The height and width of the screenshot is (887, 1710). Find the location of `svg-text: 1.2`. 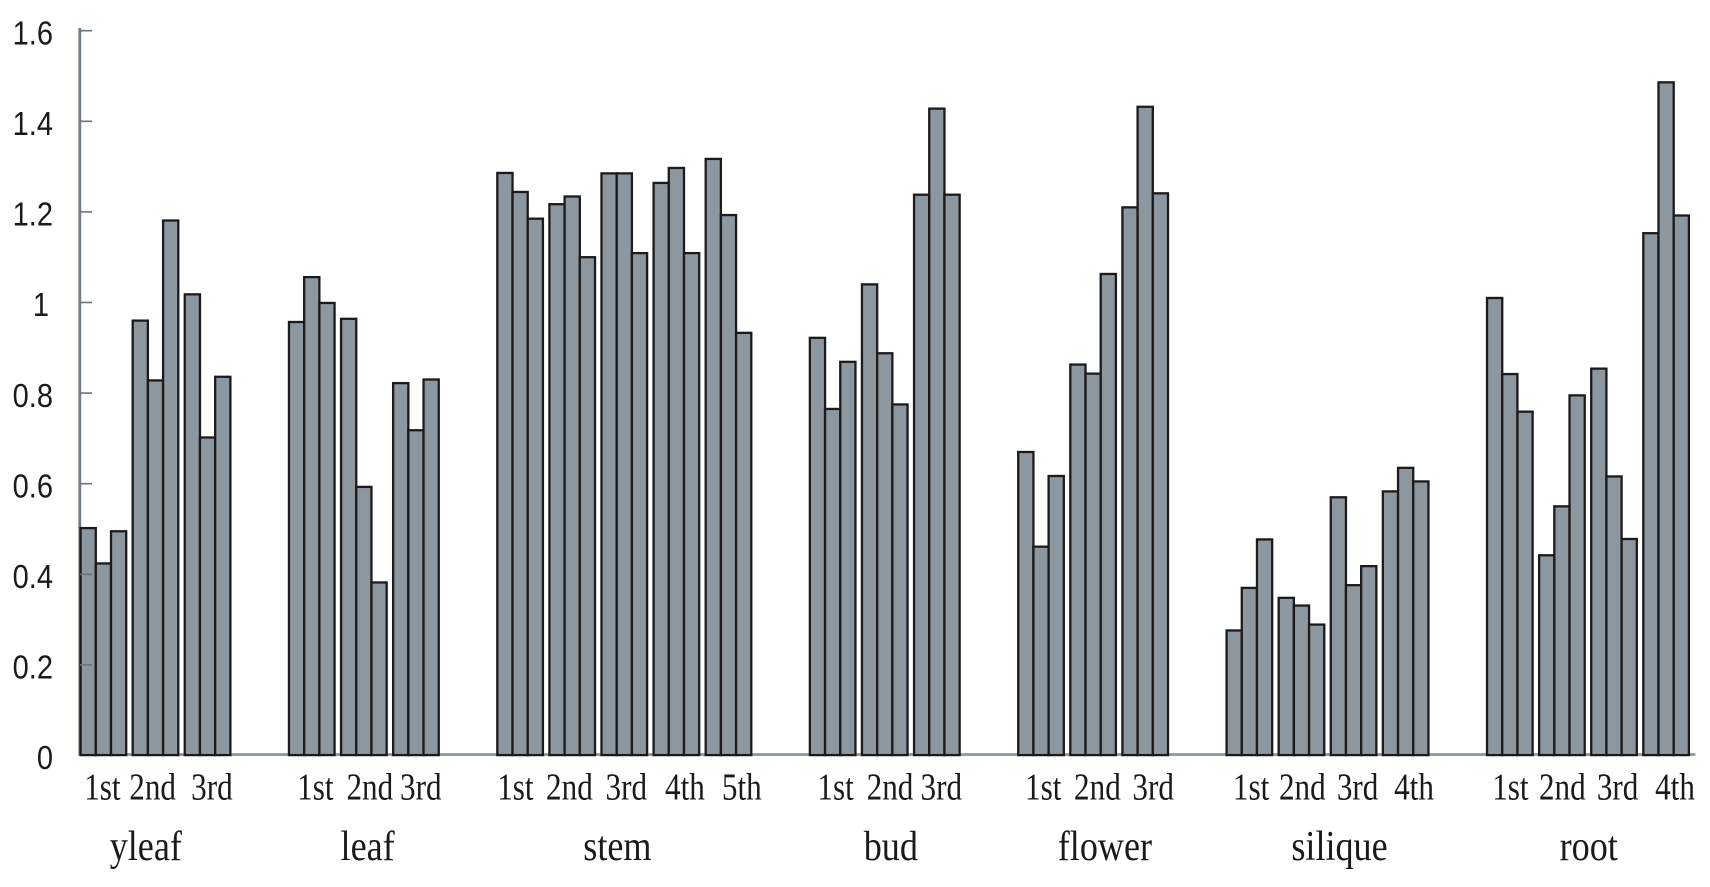

svg-text: 1.2 is located at coordinates (33, 214).